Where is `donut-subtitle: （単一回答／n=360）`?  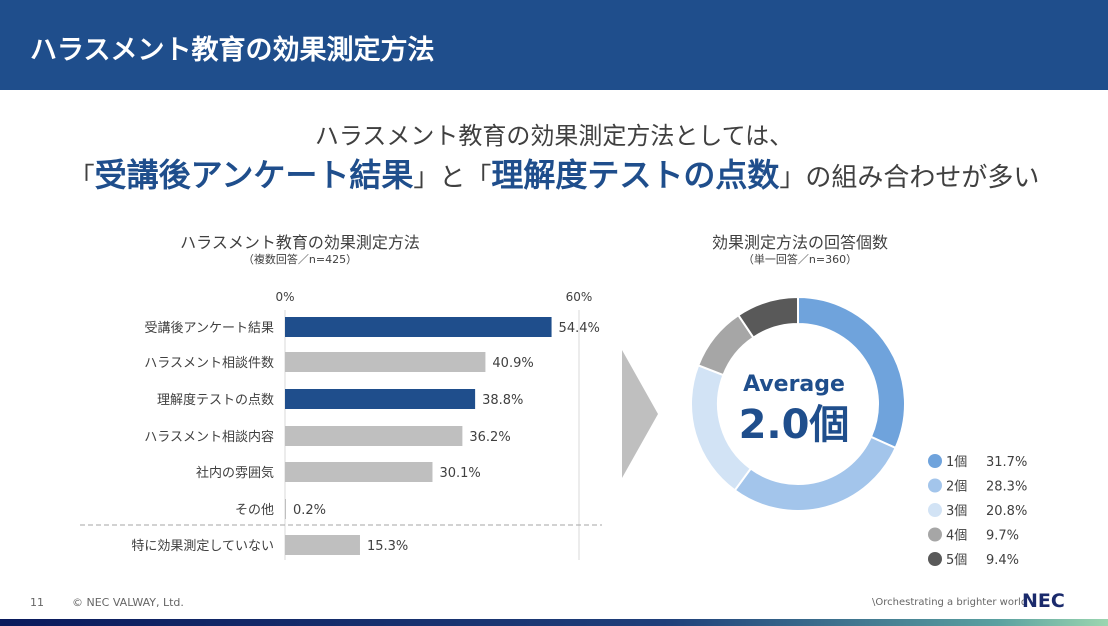 donut-subtitle: （単一回答／n=360） is located at coordinates (800, 259).